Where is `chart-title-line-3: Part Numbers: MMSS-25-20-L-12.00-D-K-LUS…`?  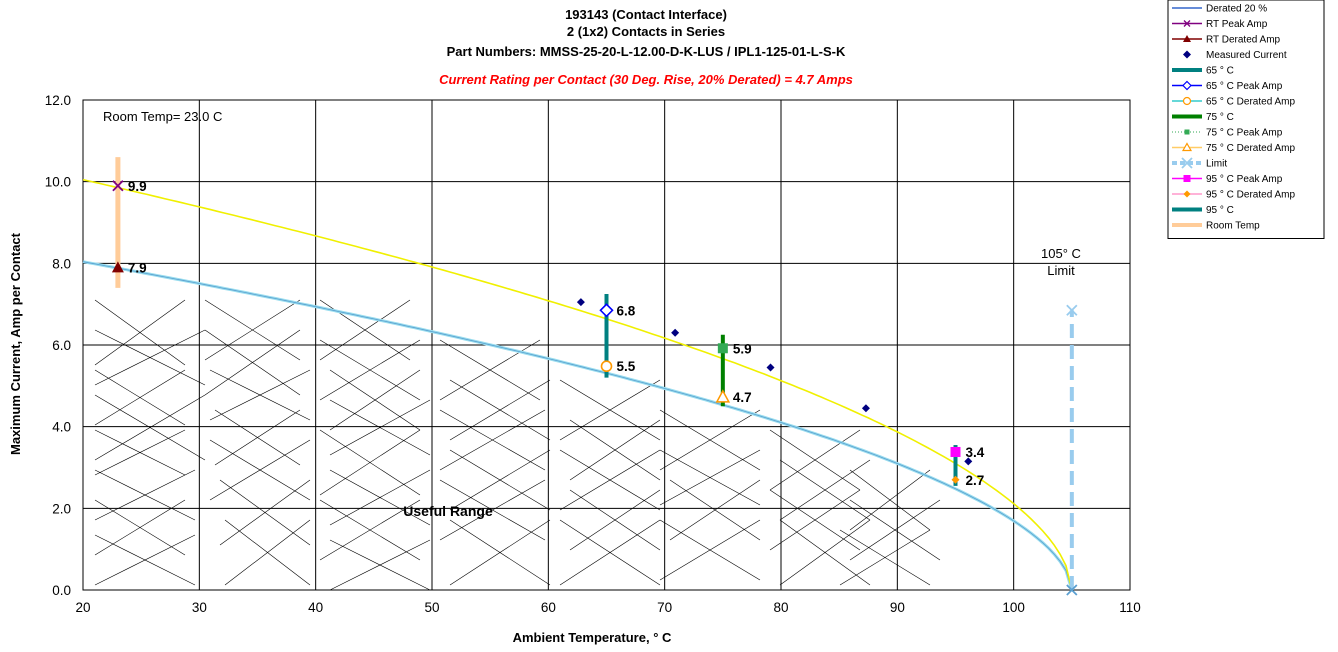 chart-title-line-3: Part Numbers: MMSS-25-20-L-12.00-D-K-LUS… is located at coordinates (646, 51).